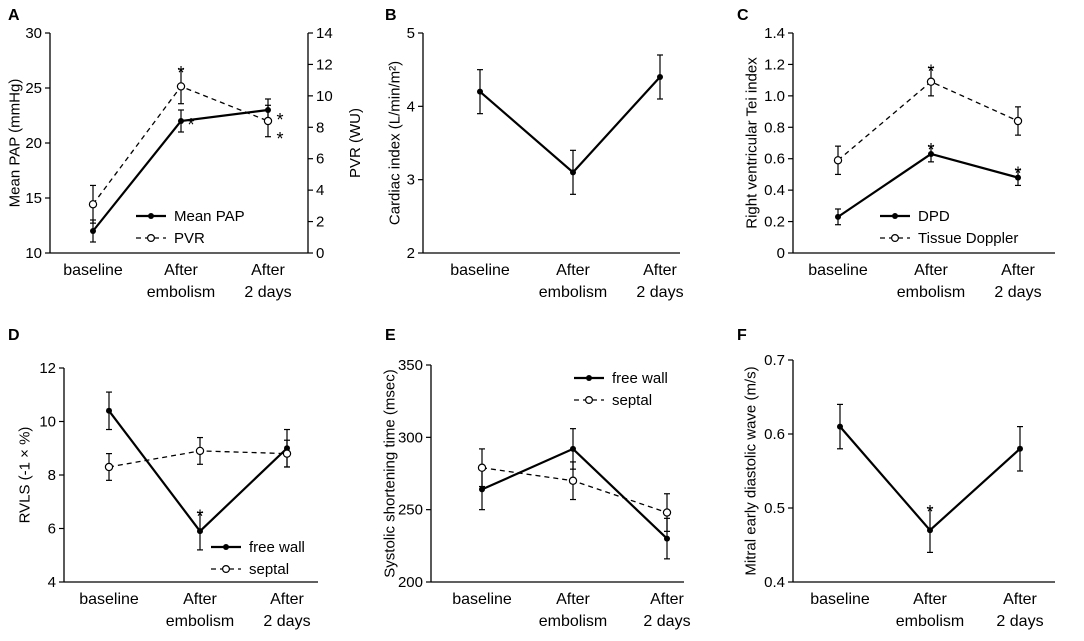 Image resolution: width=1084 pixels, height=641 pixels. What do you see at coordinates (410, 437) in the screenshot?
I see `y-tick-label: 300` at bounding box center [410, 437].